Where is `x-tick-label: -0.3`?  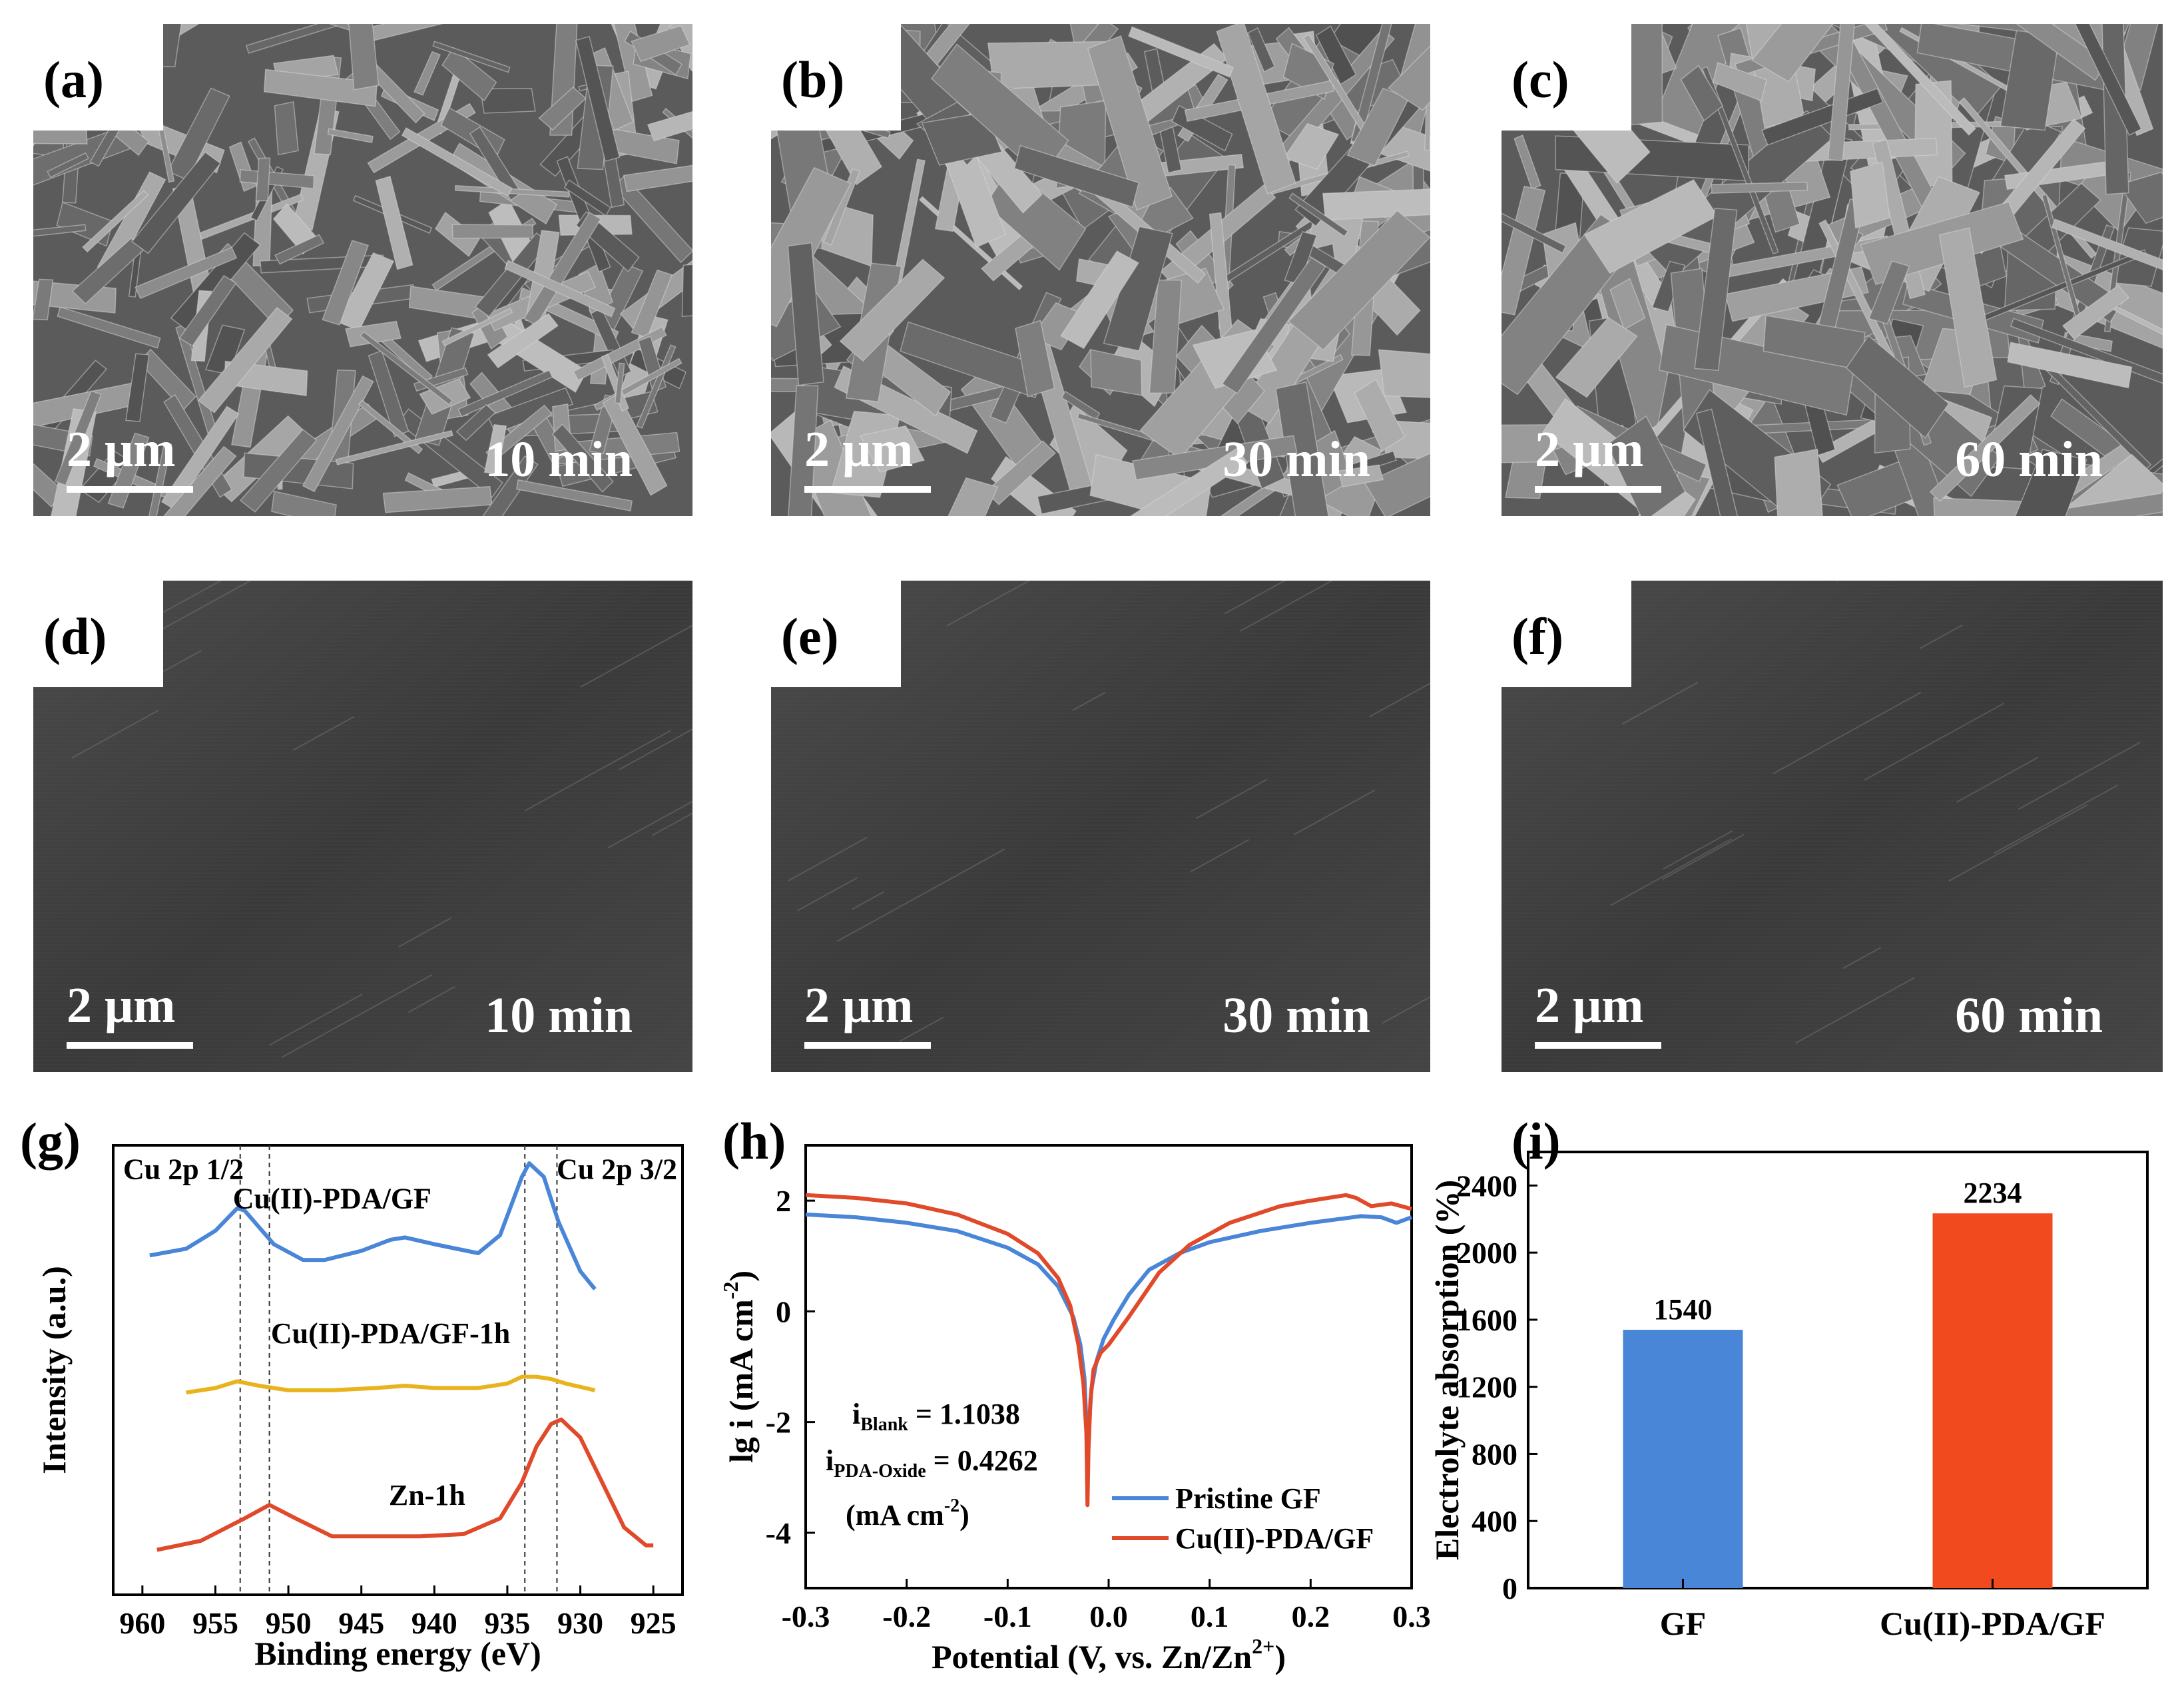
x-tick-label: -0.3 is located at coordinates (806, 1616).